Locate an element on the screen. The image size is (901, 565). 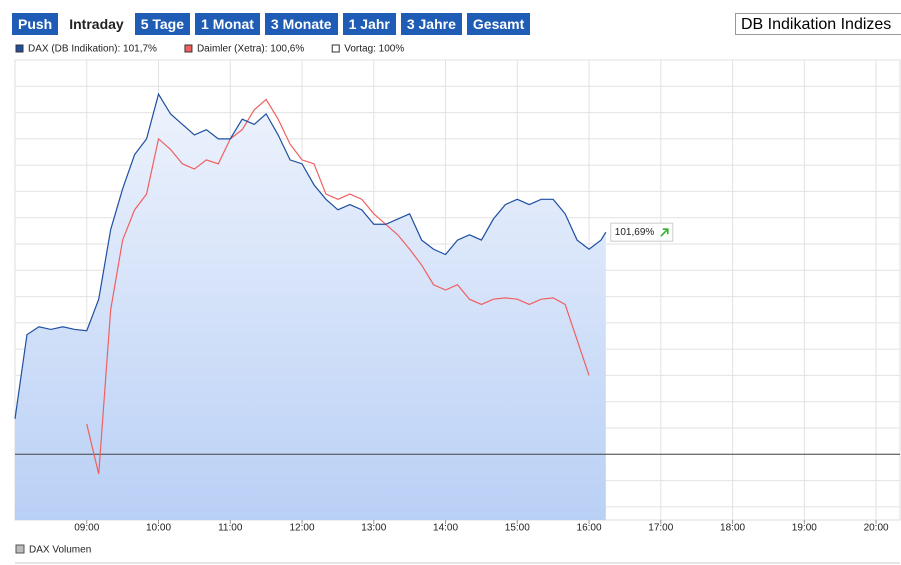
x-tick-label: 18:00 is located at coordinates (732, 528).